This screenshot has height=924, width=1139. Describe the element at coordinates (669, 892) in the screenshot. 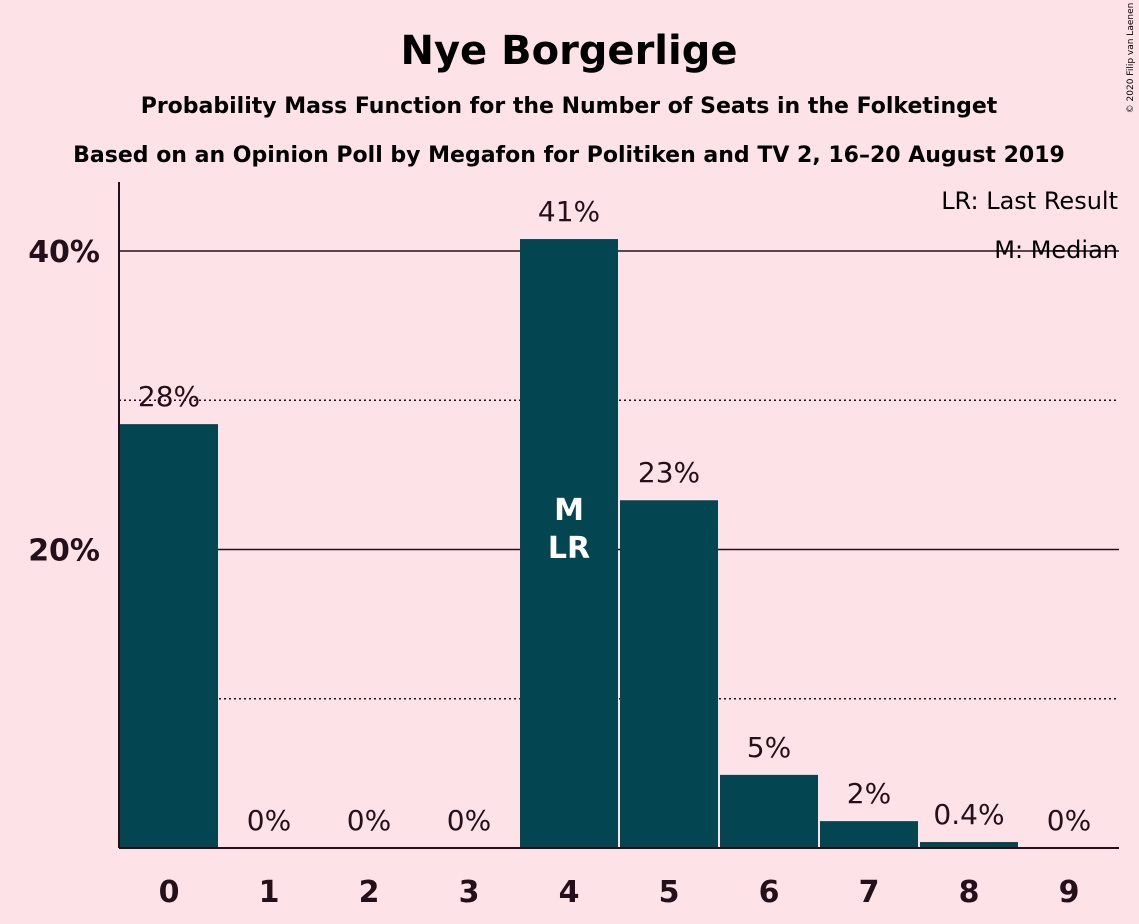

I see `x-tick-label: 5` at that location.